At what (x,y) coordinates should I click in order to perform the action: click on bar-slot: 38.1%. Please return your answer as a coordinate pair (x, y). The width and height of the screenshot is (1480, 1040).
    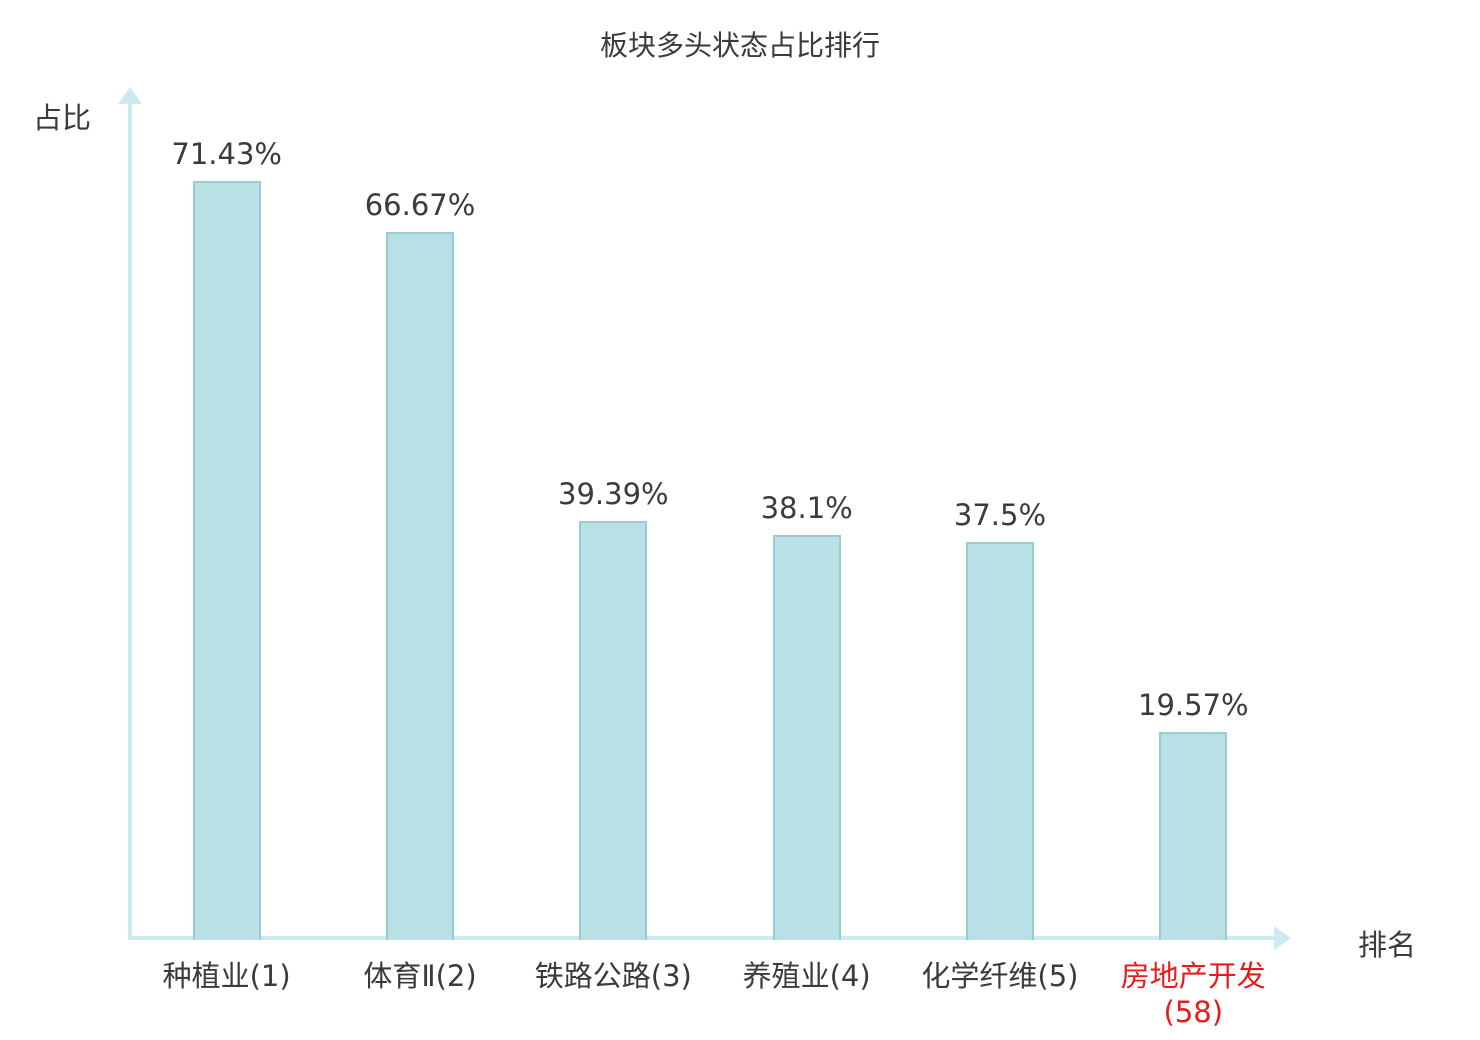
    Looking at the image, I should click on (806, 515).